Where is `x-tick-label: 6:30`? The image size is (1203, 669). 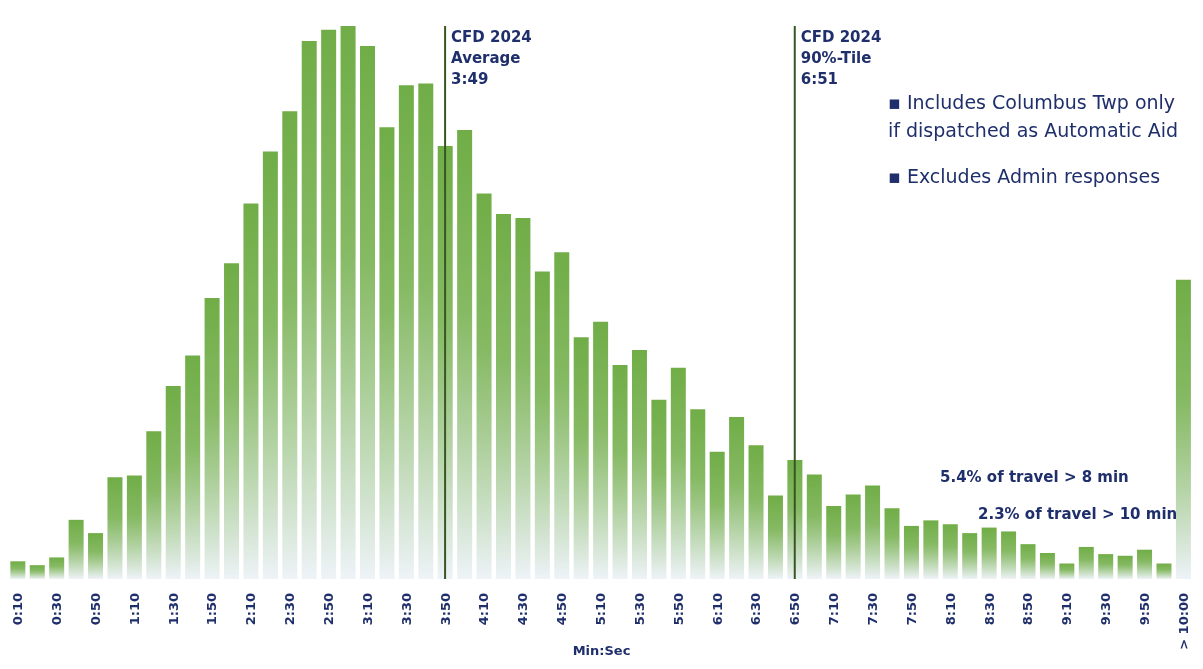 x-tick-label: 6:30 is located at coordinates (756, 609).